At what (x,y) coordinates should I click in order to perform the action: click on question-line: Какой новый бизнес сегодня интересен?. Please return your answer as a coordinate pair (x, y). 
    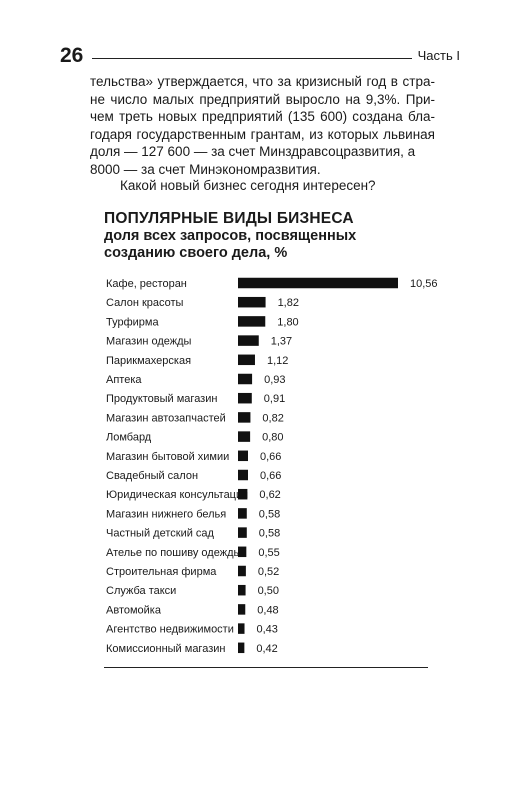
    Looking at the image, I should click on (248, 185).